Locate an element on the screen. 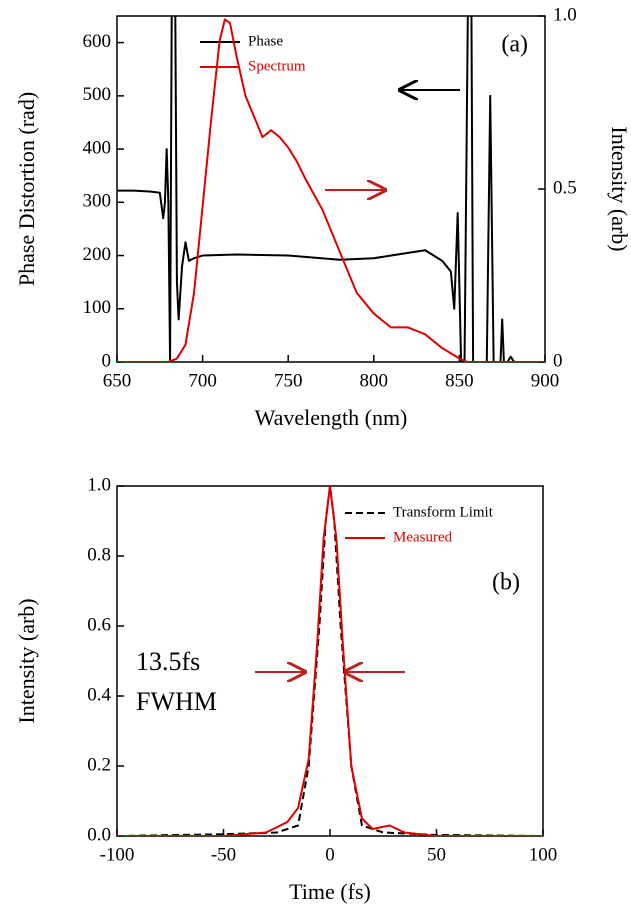  annotation: FWHM is located at coordinates (176, 701).